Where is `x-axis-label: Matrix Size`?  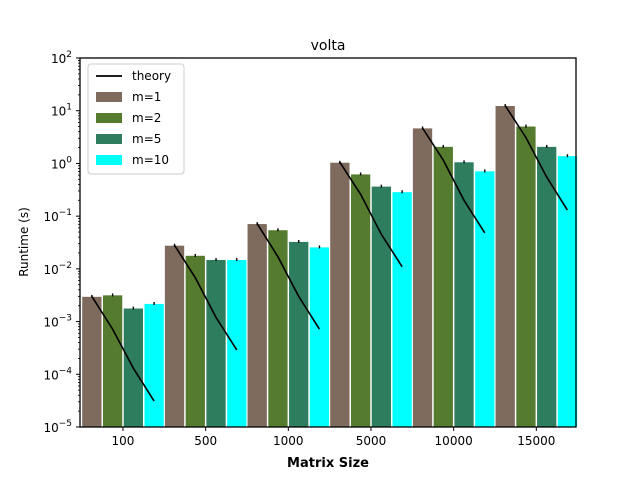
x-axis-label: Matrix Size is located at coordinates (328, 463).